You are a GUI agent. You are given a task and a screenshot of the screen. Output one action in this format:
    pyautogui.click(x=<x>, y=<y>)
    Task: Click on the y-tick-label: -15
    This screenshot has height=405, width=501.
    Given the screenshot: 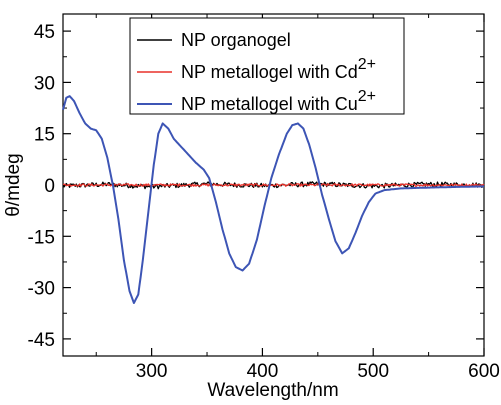 What is the action you would take?
    pyautogui.click(x=41, y=237)
    